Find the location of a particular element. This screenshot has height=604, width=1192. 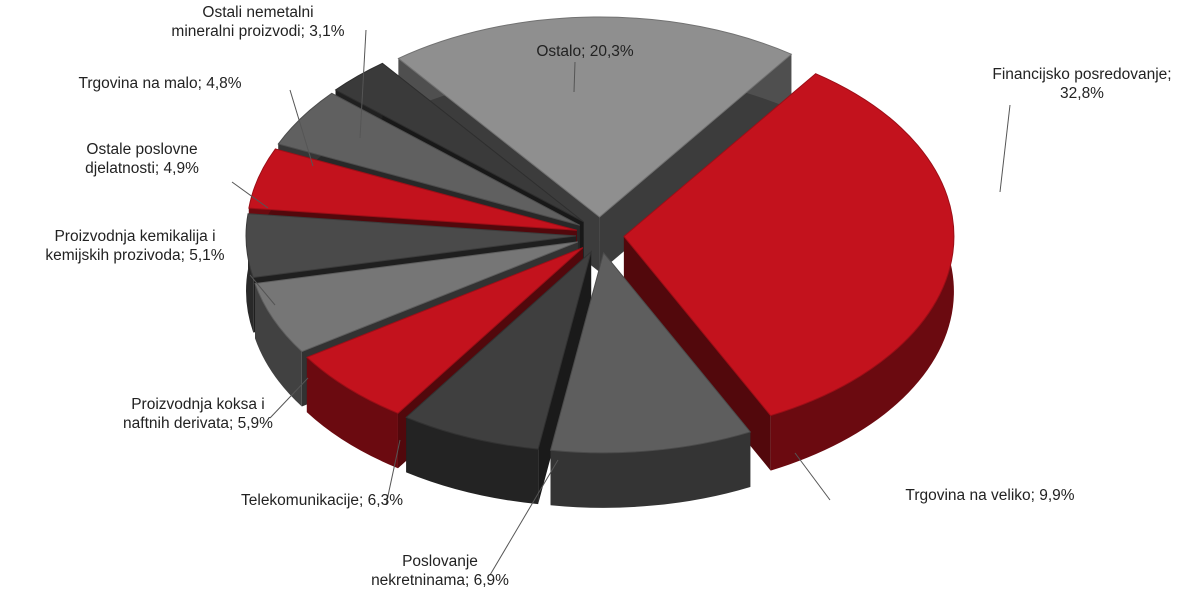

slice-label-2-line-0: Poslovanje is located at coordinates (440, 561).